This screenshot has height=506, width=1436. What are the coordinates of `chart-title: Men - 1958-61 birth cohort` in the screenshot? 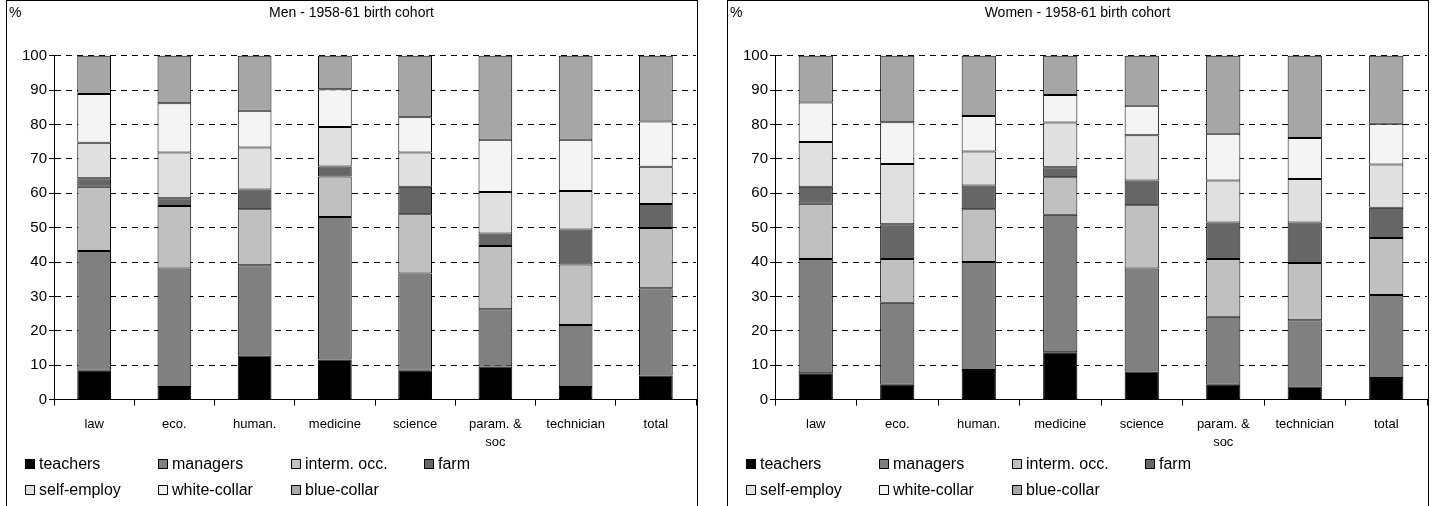 It's located at (352, 12).